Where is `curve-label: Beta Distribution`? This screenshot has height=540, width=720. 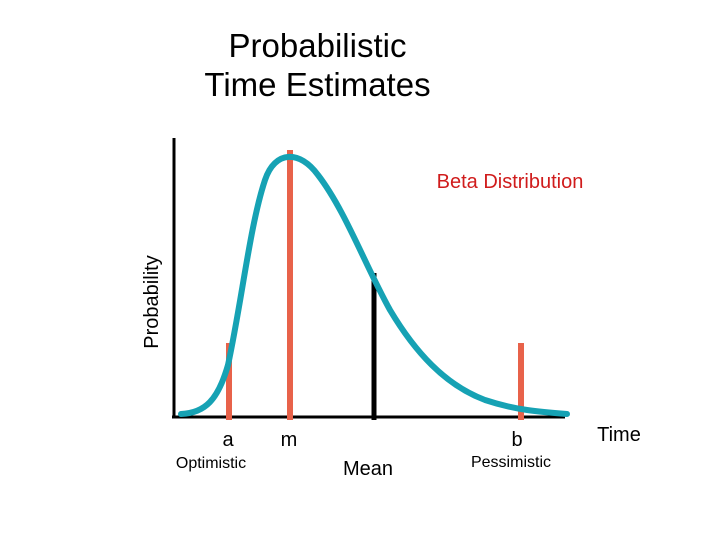
curve-label: Beta Distribution is located at coordinates (510, 182).